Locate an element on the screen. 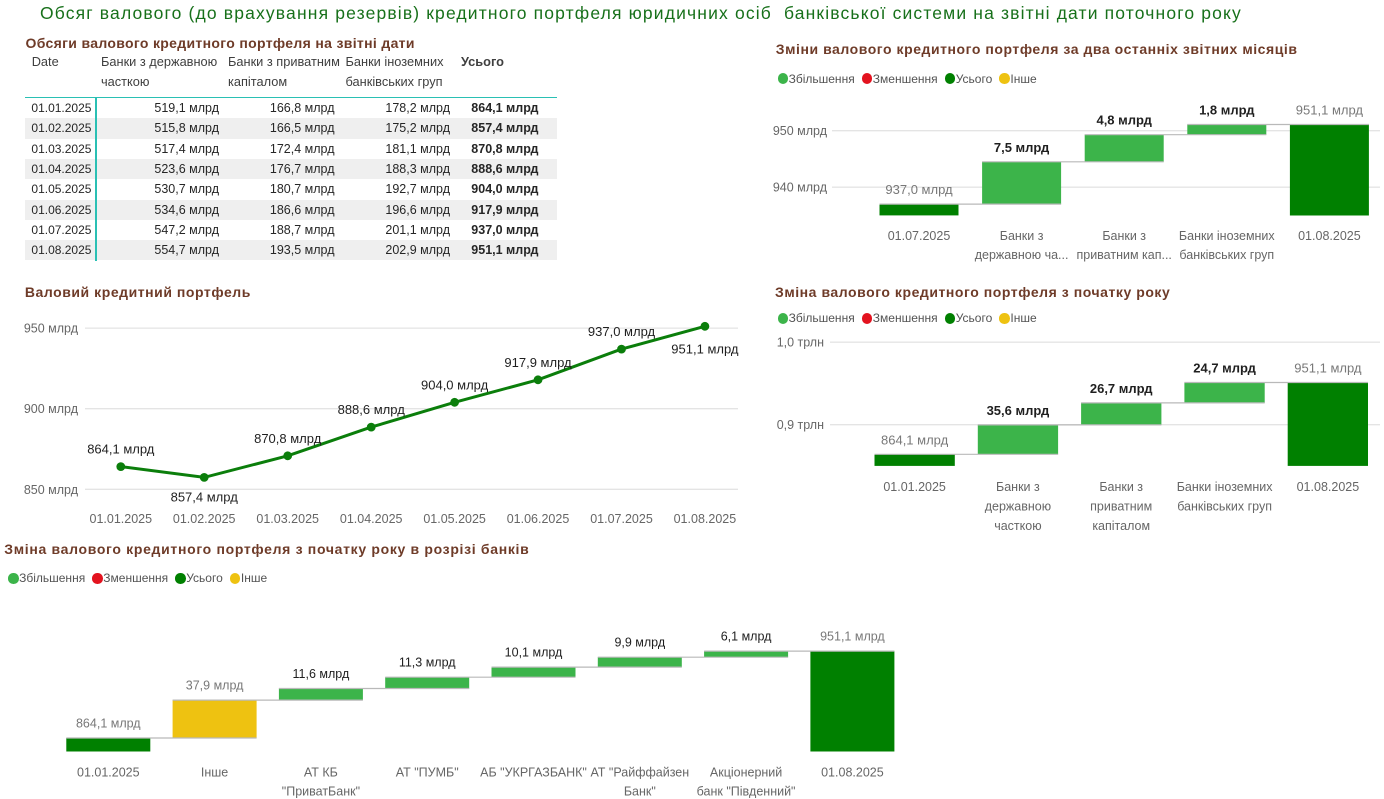 This screenshot has height=799, width=1384. svg-text: 7,5 млрд is located at coordinates (1022, 147).